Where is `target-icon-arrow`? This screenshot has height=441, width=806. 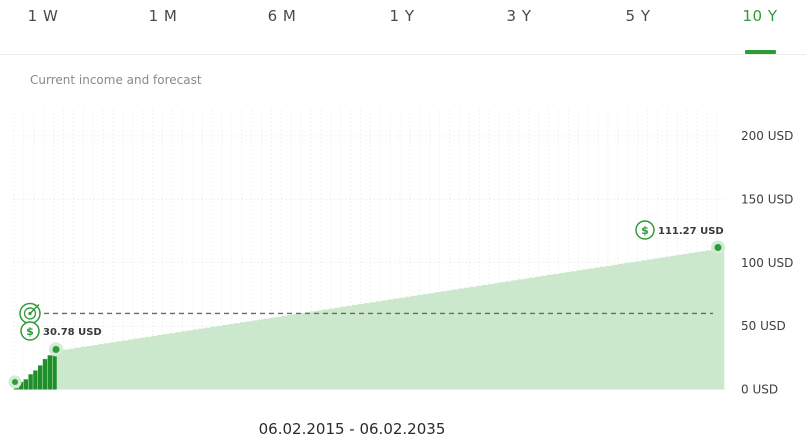 target-icon-arrow is located at coordinates (34, 308).